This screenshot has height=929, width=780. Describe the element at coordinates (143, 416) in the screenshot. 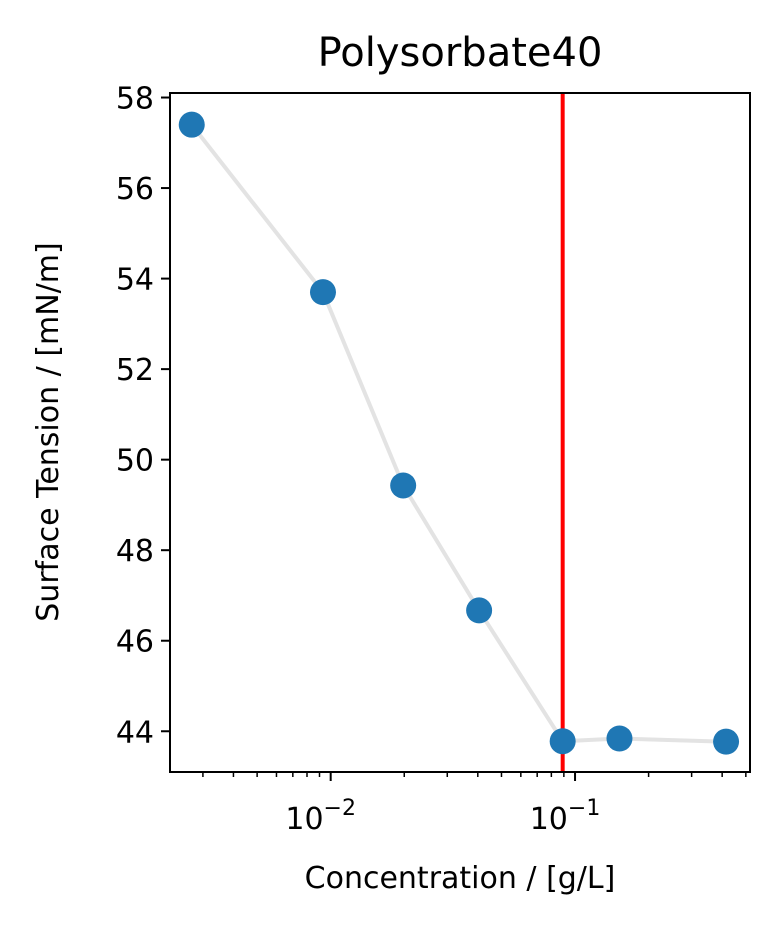

I see `y-axis: 44 46 48 50 52 54 56 58` at that location.